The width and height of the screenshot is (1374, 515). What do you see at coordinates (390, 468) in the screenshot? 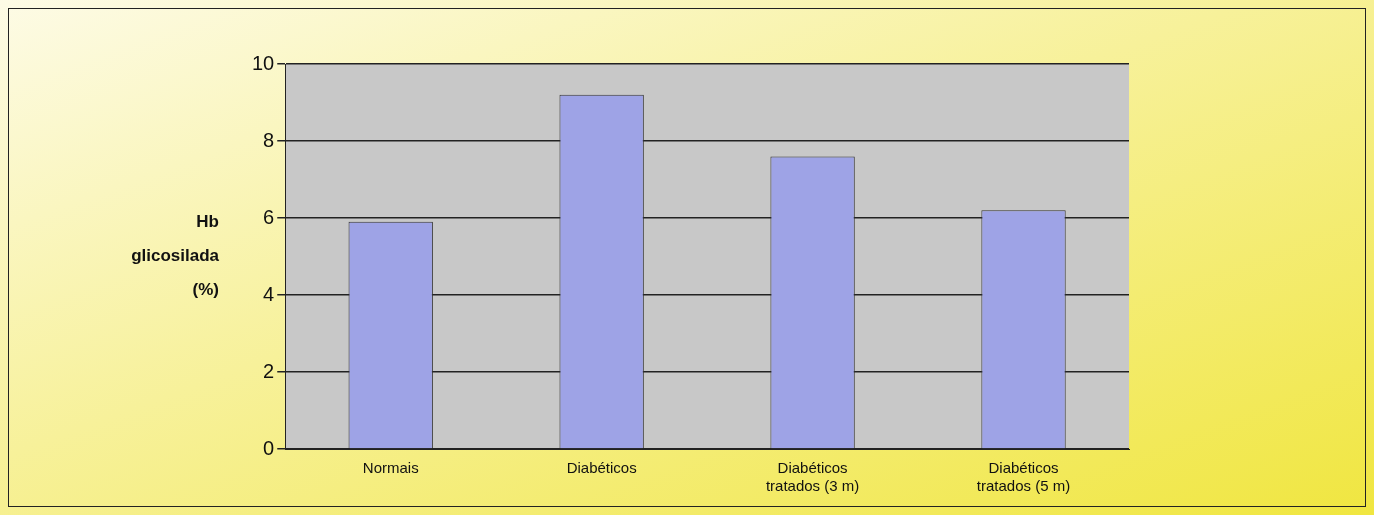
I see `x-tick-label: Normais` at bounding box center [390, 468].